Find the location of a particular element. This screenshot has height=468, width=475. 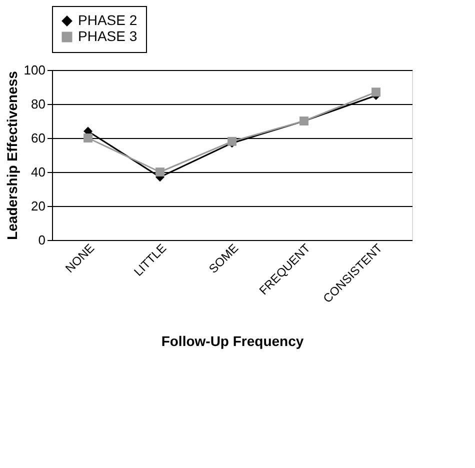

y-tick-label: 40 is located at coordinates (38, 172).